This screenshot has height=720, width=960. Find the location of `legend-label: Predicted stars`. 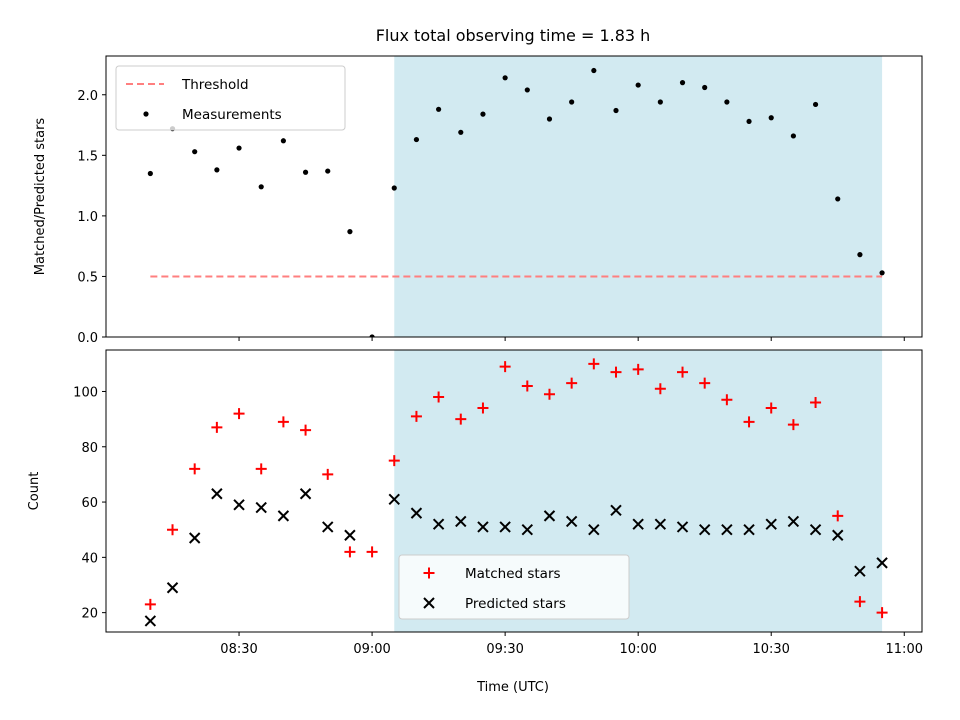

legend-label: Predicted stars is located at coordinates (515, 604).